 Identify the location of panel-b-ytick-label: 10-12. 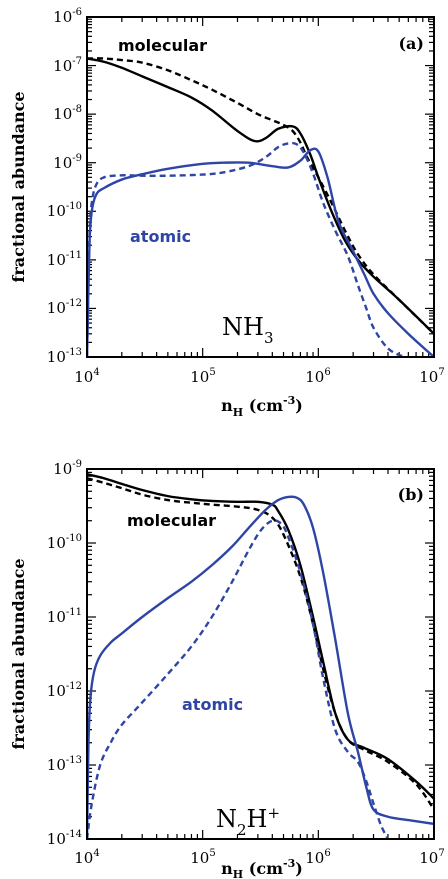
(64, 690).